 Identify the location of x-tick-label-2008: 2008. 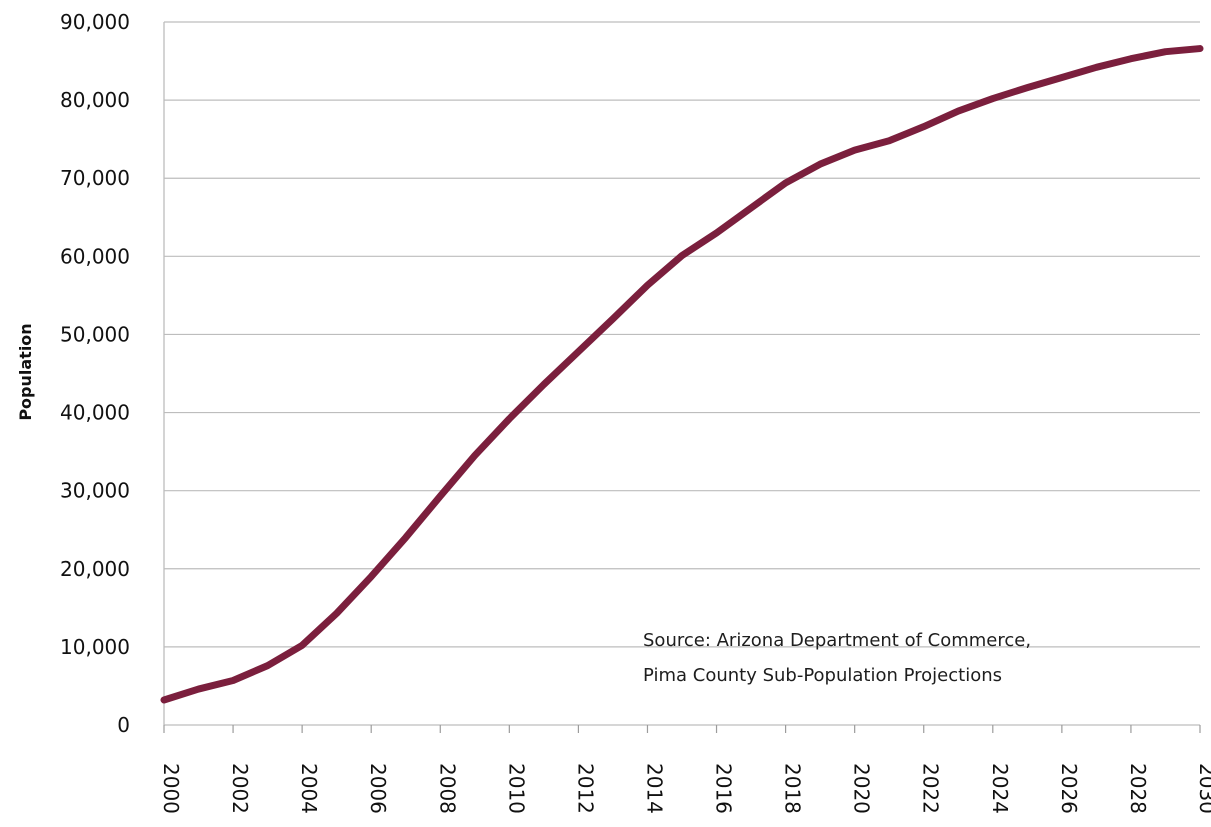
(447, 788).